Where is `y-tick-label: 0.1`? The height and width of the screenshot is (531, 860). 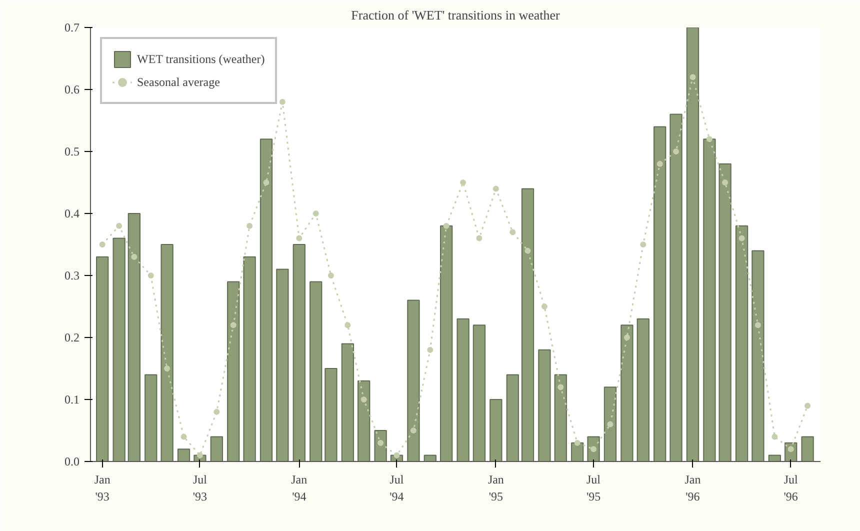 y-tick-label: 0.1 is located at coordinates (72, 399).